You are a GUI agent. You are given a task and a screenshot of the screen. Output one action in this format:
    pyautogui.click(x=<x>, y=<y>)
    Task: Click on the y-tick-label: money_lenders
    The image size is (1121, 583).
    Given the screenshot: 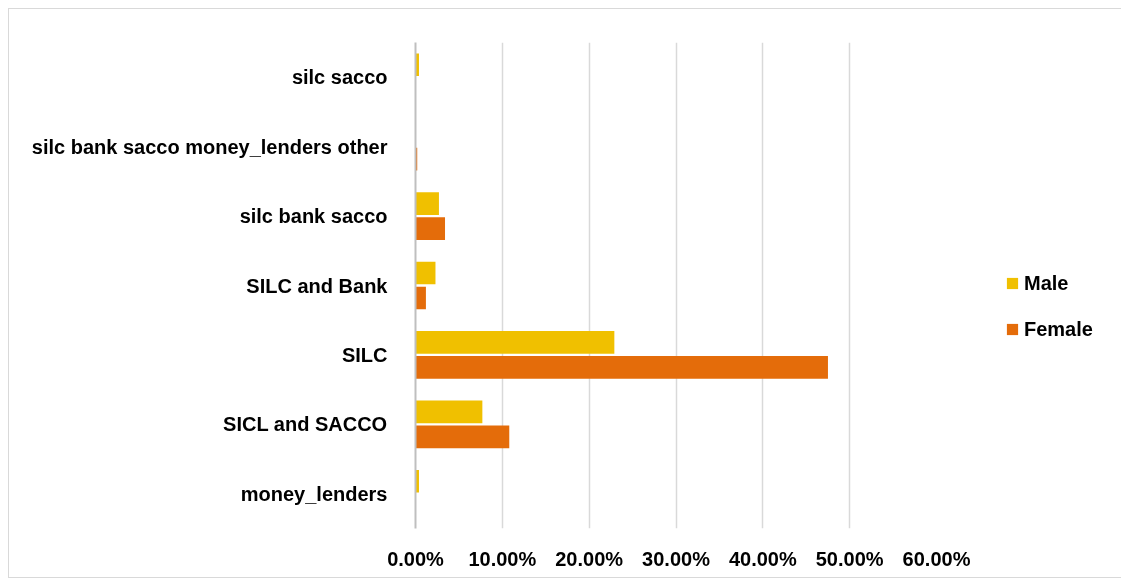 What is the action you would take?
    pyautogui.click(x=314, y=493)
    